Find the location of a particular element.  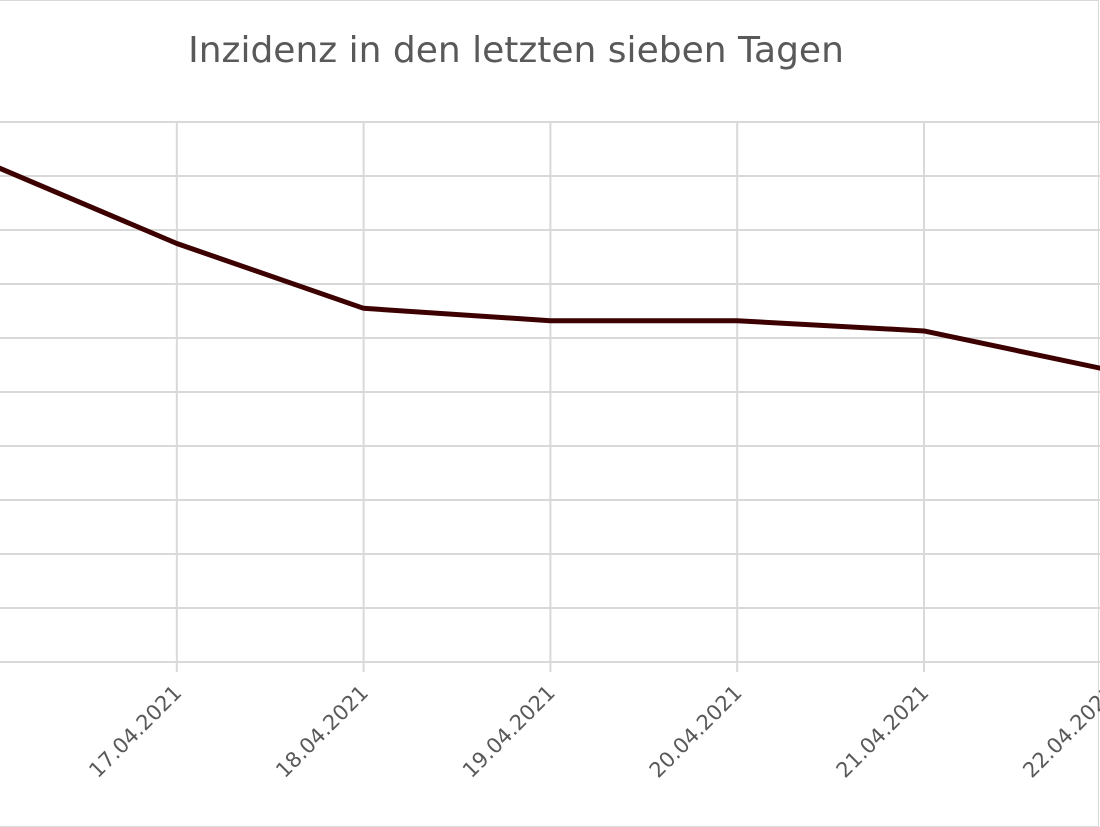

x-tick-label: 20.04.2021 is located at coordinates (696, 732).